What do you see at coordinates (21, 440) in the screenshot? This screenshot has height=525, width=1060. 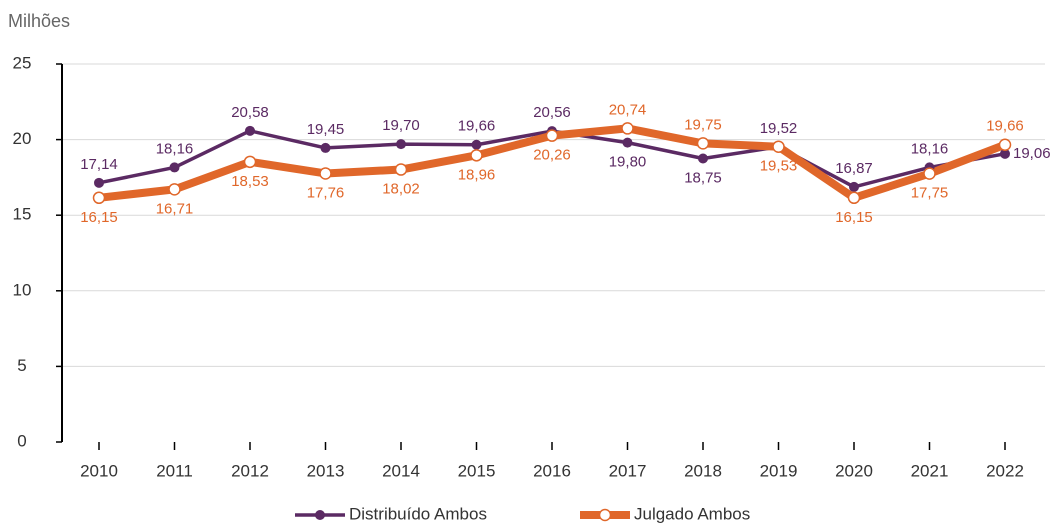 I see `y-tick-label: 0` at bounding box center [21, 440].